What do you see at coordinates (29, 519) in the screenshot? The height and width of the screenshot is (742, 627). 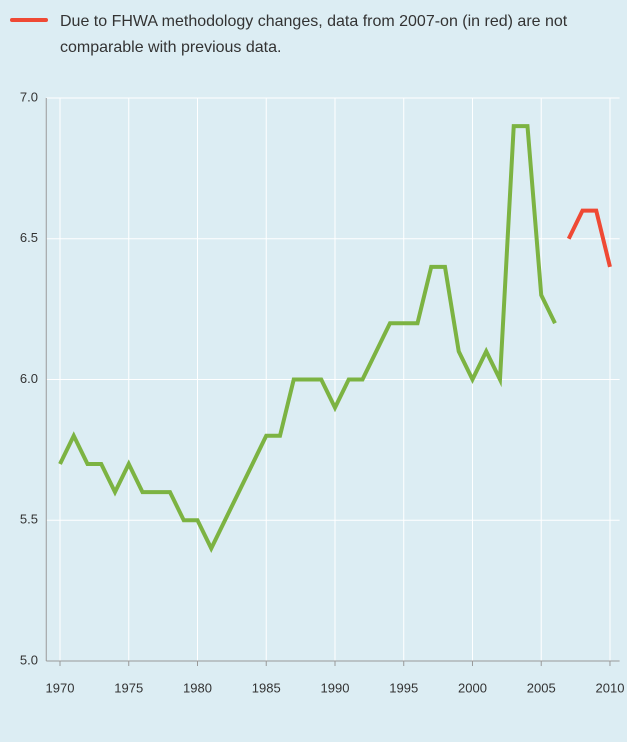 I see `y-tick-label: 5.5` at bounding box center [29, 519].